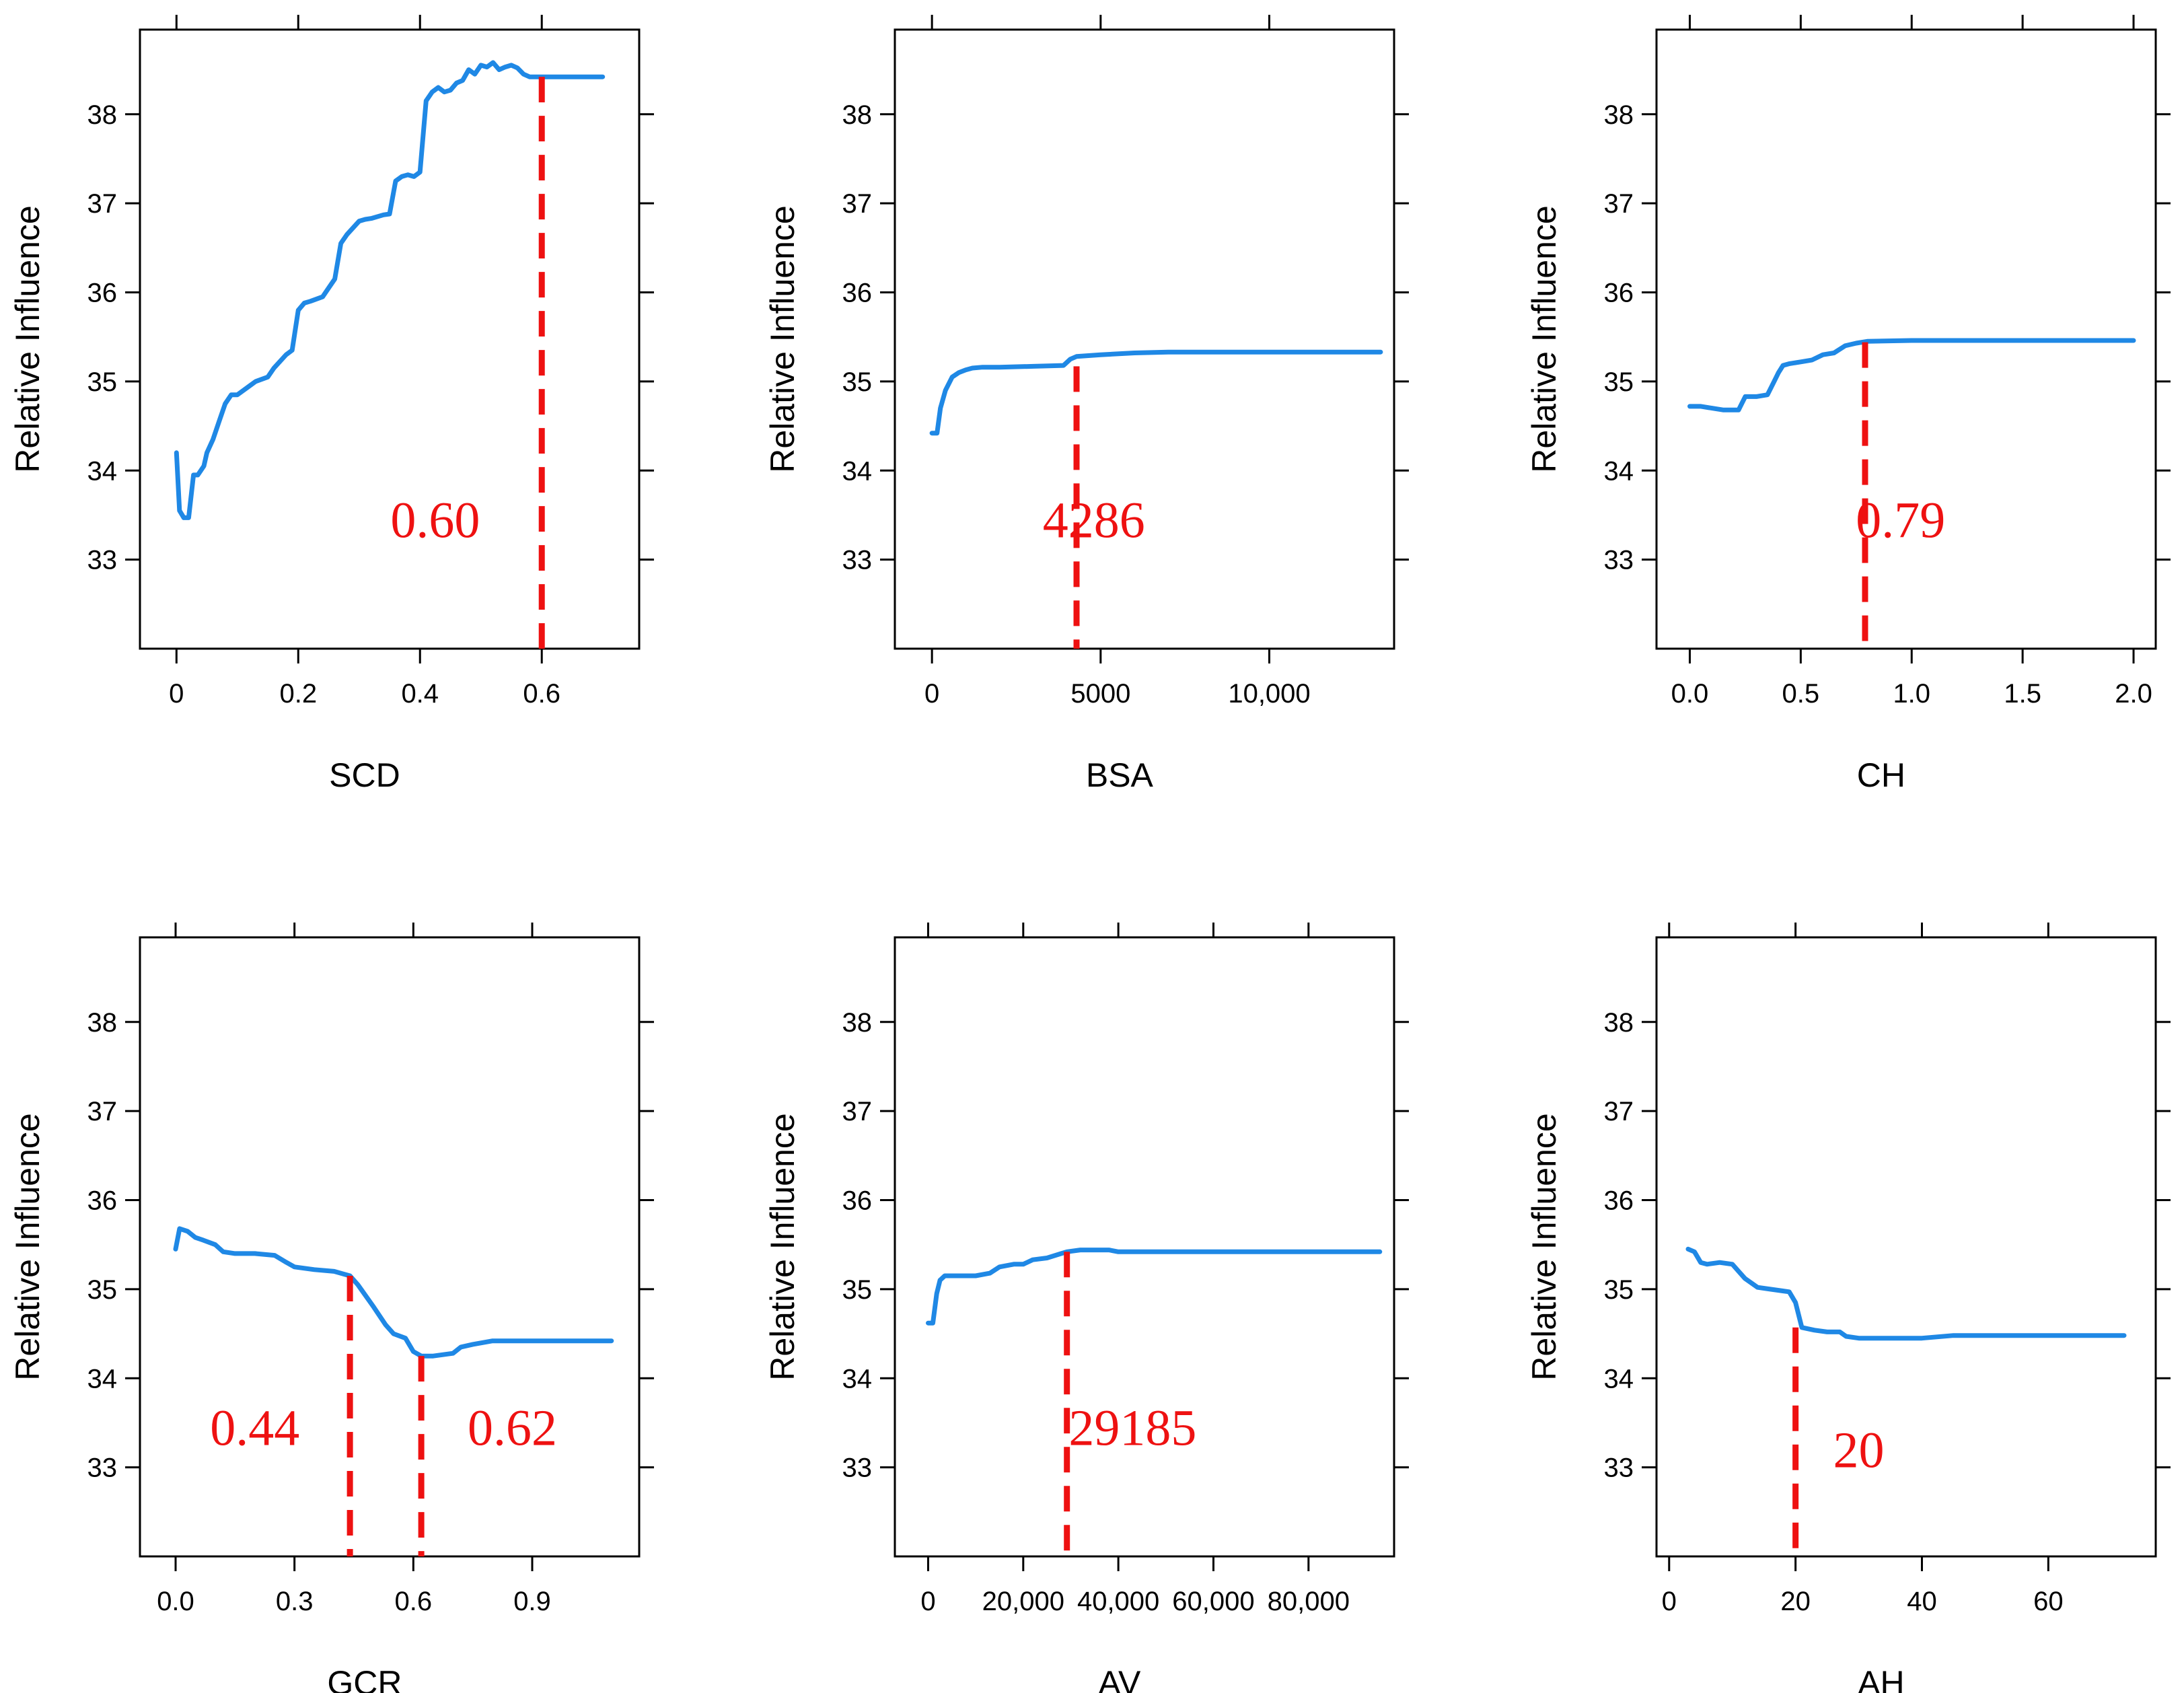  I want to click on threshold-label: 20, so click(1859, 1450).